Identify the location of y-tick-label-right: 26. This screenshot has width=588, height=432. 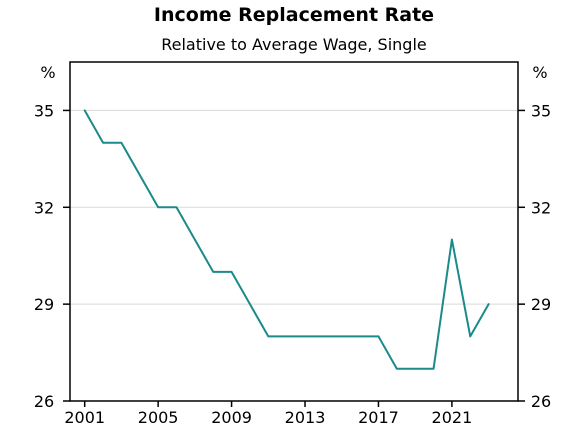
(541, 401).